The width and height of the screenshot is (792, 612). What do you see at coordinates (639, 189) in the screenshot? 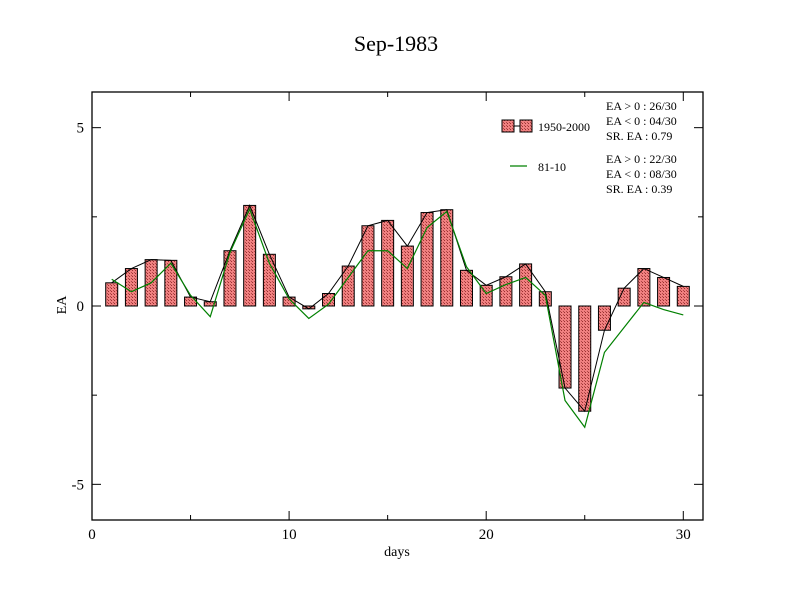
I see `legend-stat-81-10: SR. EA : 0.39` at bounding box center [639, 189].